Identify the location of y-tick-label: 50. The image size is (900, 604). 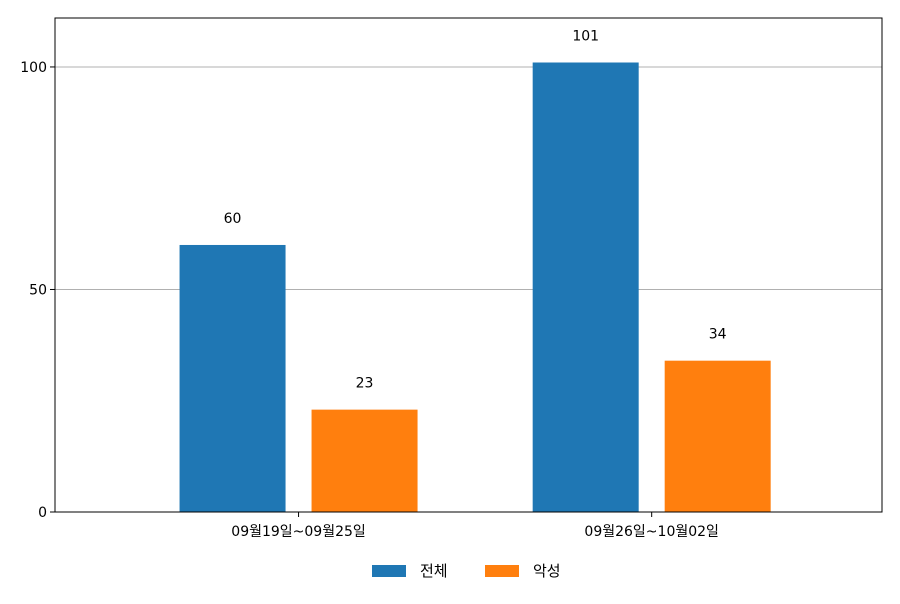
(38, 290).